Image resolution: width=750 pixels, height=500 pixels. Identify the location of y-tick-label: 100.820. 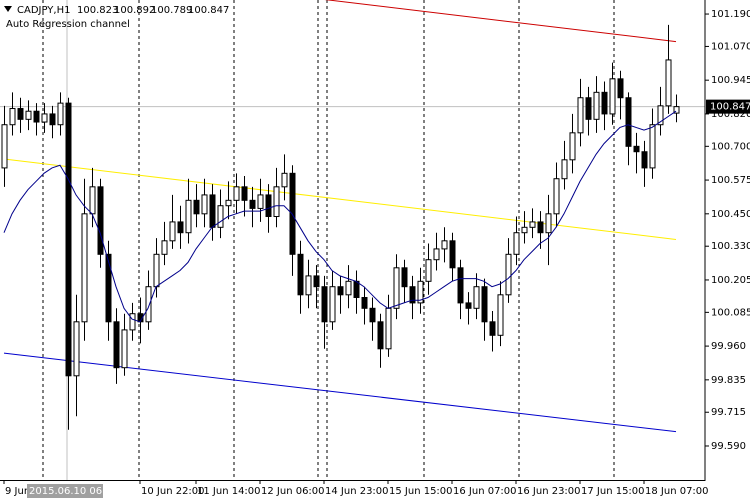
(730, 114).